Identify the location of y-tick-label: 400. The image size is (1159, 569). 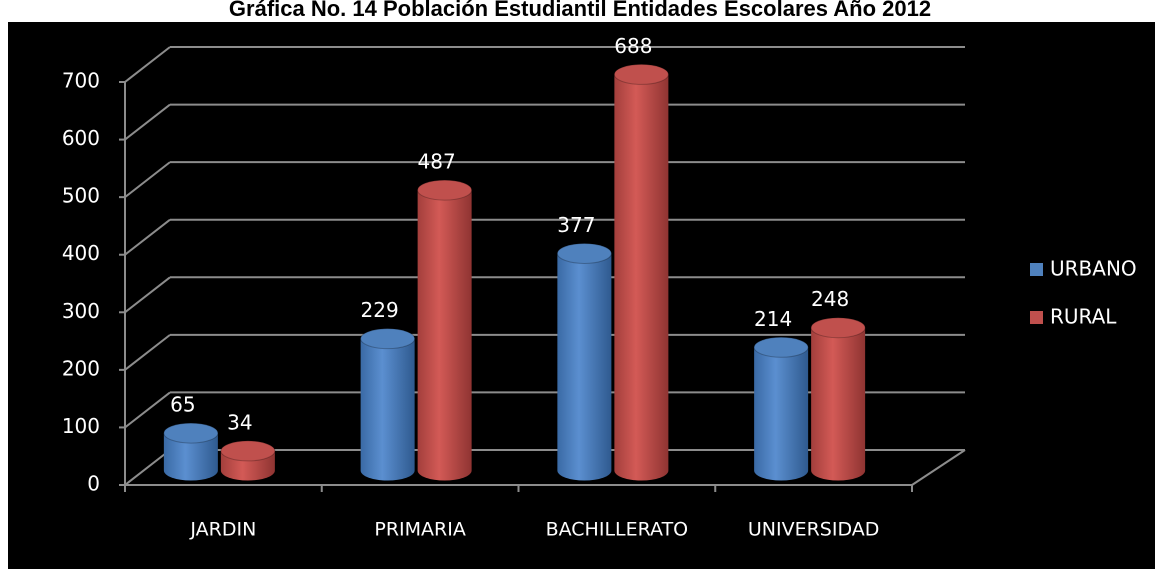
(81, 253).